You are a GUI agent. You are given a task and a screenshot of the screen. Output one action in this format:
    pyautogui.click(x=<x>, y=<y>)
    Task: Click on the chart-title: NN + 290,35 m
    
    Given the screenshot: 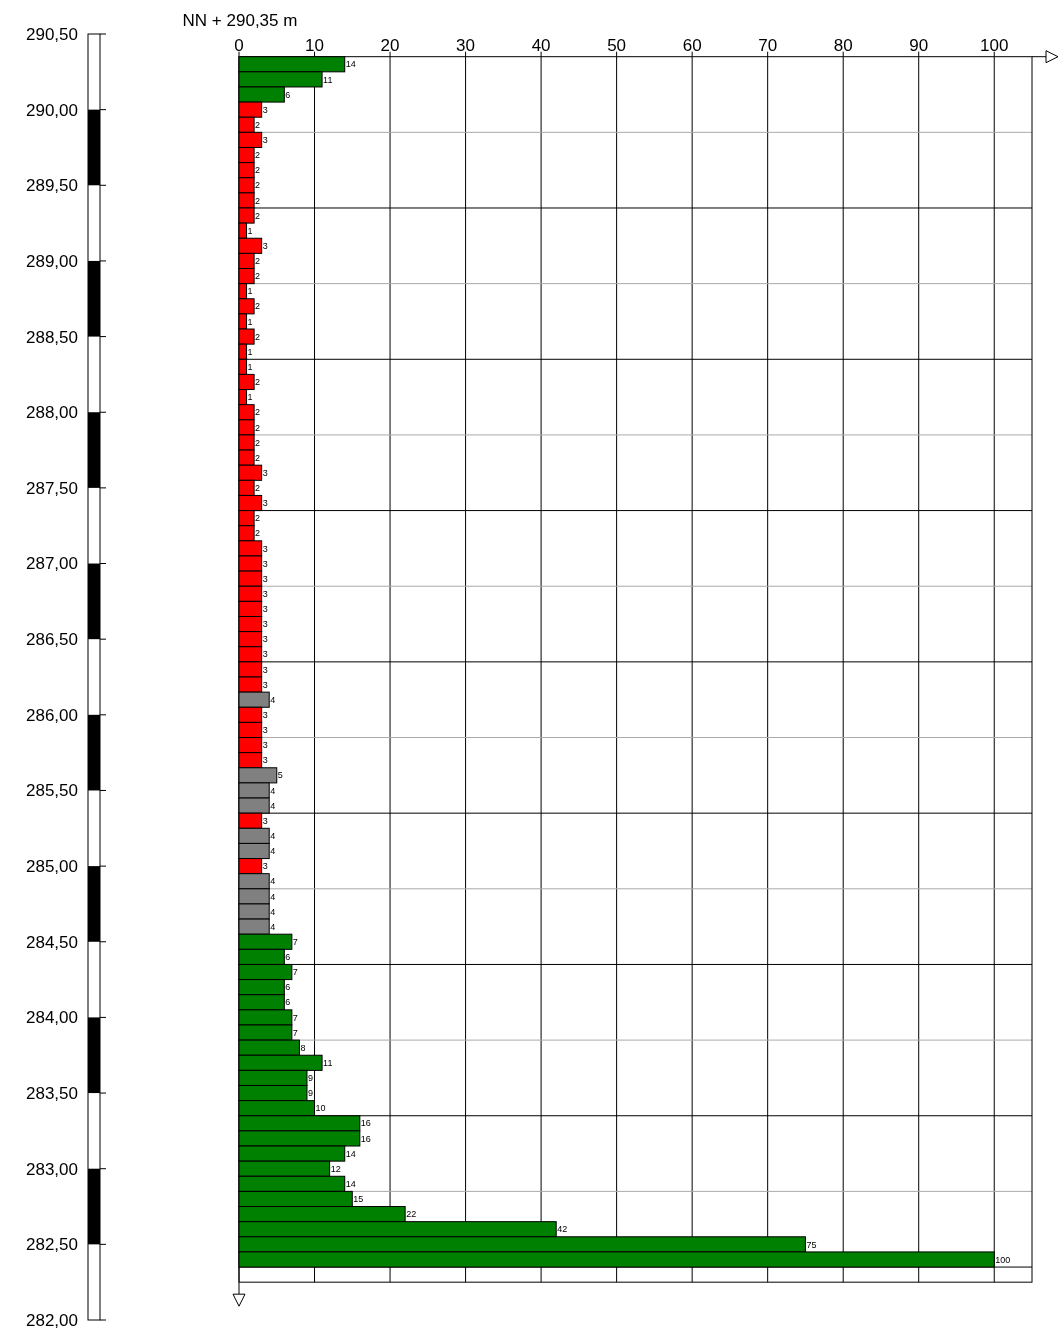 What is the action you would take?
    pyautogui.click(x=240, y=20)
    